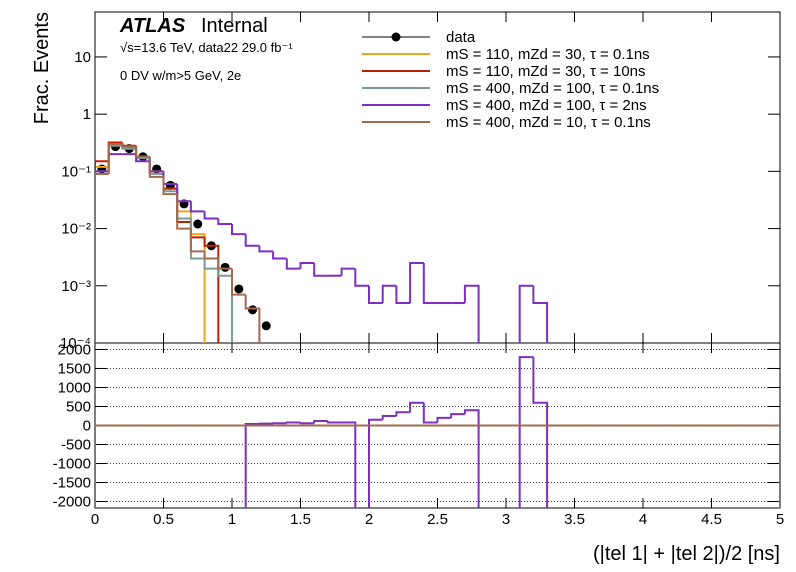  I want to click on legend-label: mS = 400, mZd = 100, τ = 2ns, so click(546, 105).